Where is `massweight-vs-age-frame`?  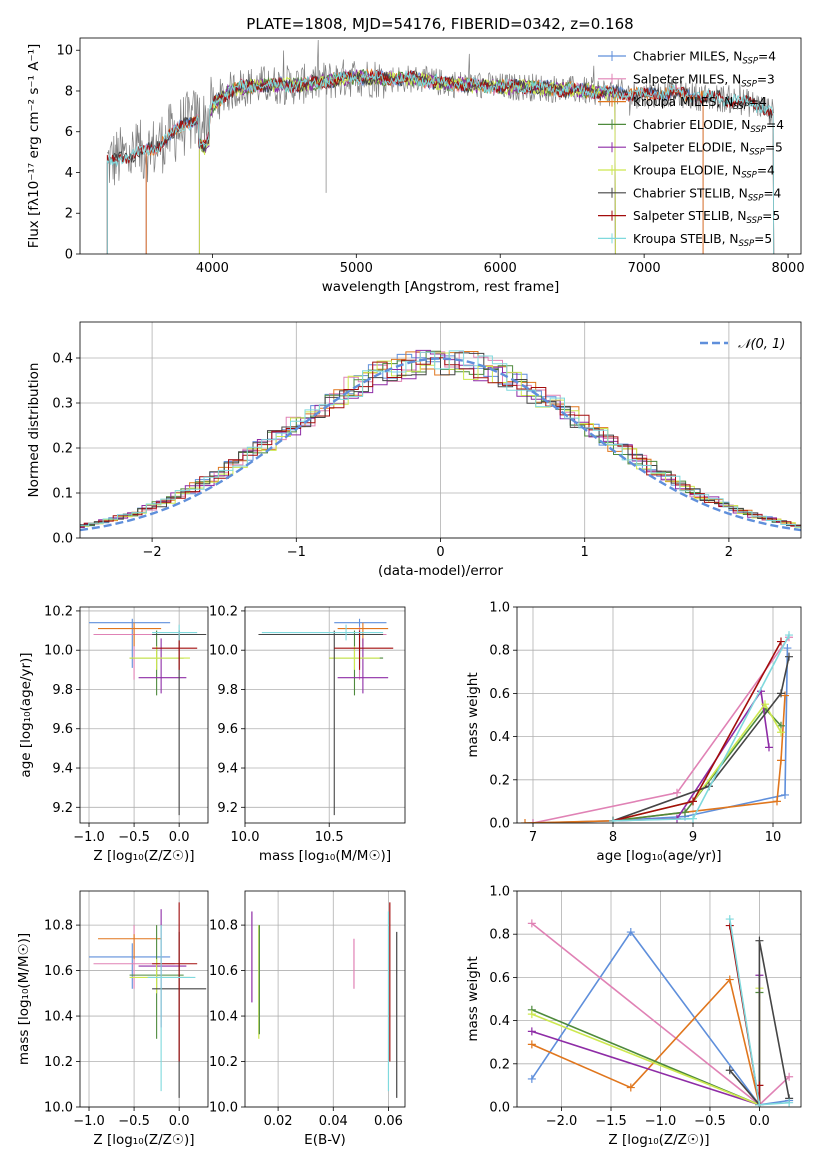 massweight-vs-age-frame is located at coordinates (659, 715).